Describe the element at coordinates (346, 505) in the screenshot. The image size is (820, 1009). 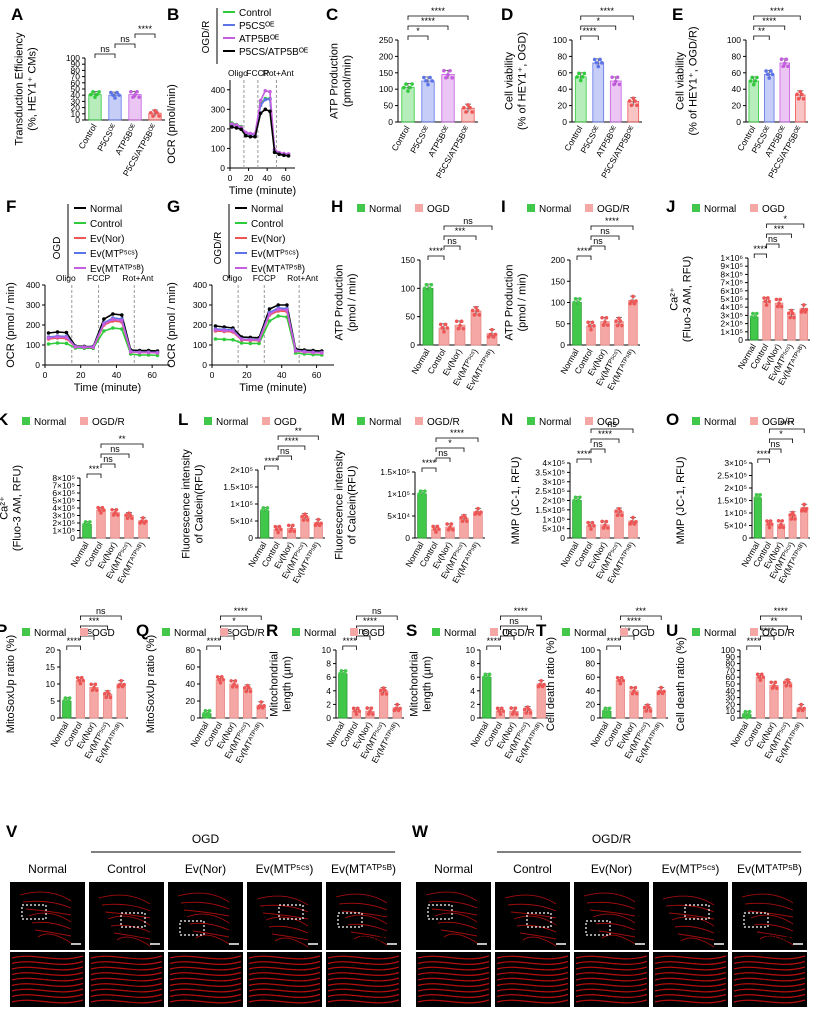
I see `y-axis-title: Fluorescence intensity of Calcein(RFU)` at that location.